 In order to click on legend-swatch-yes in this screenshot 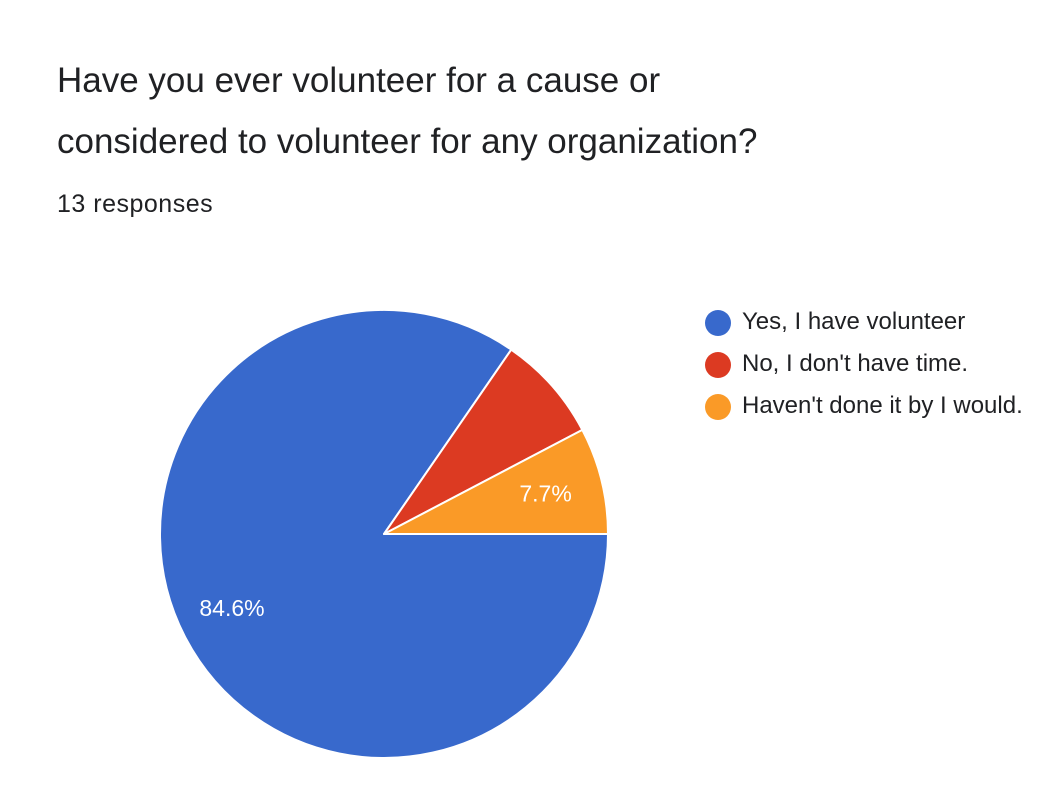, I will do `click(718, 323)`.